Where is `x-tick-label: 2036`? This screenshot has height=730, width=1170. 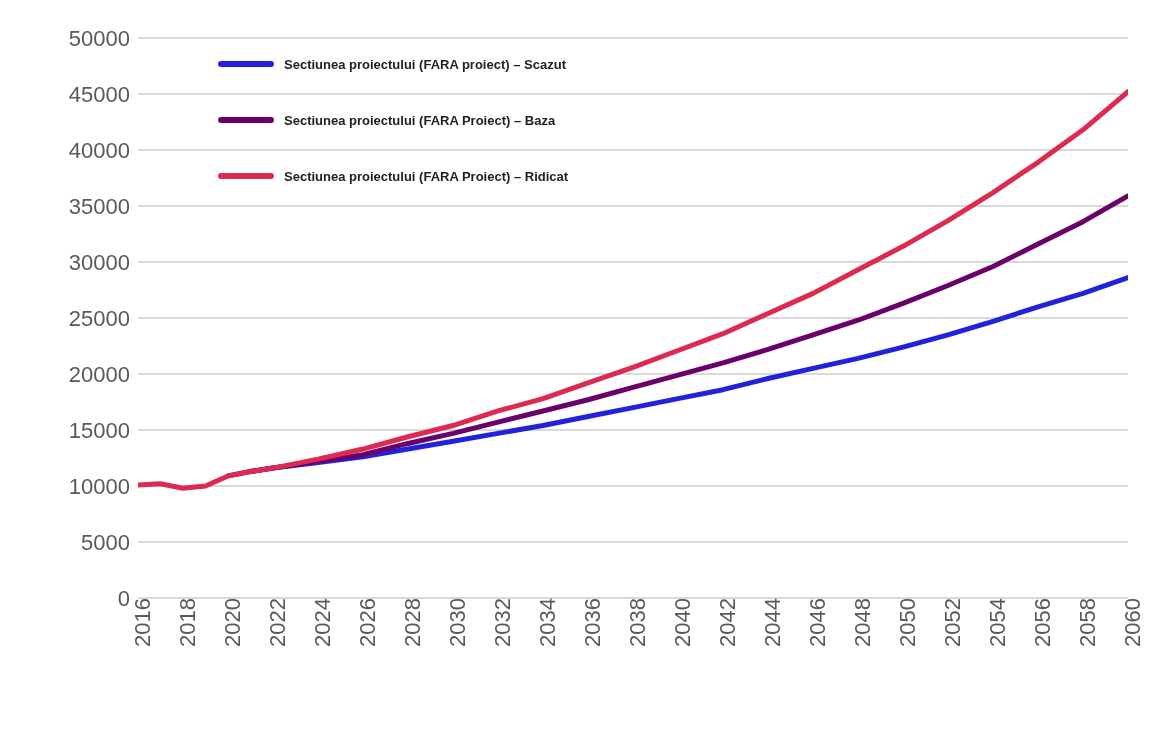
x-tick-label: 2036 is located at coordinates (592, 622).